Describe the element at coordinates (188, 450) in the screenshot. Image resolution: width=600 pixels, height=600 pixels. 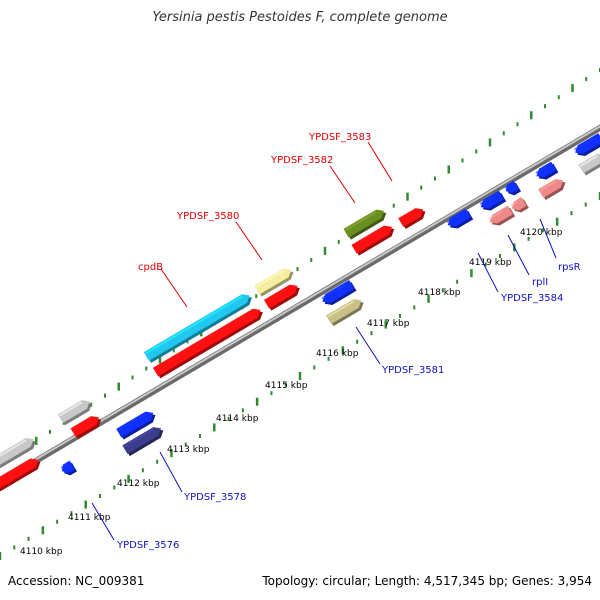
I see `tick-label-4113: 4113 kbp` at that location.